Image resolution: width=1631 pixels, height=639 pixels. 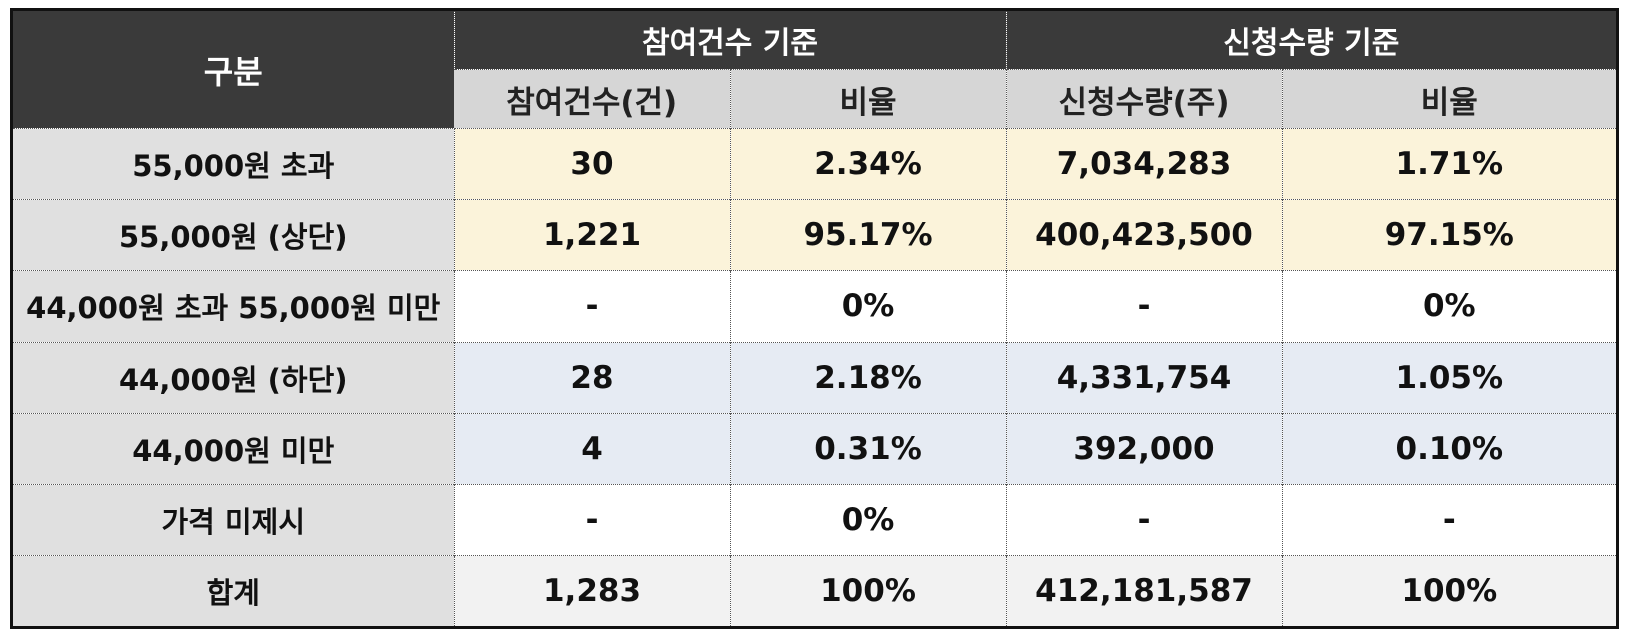 I want to click on participation-count: 1,221, so click(x=591, y=235).